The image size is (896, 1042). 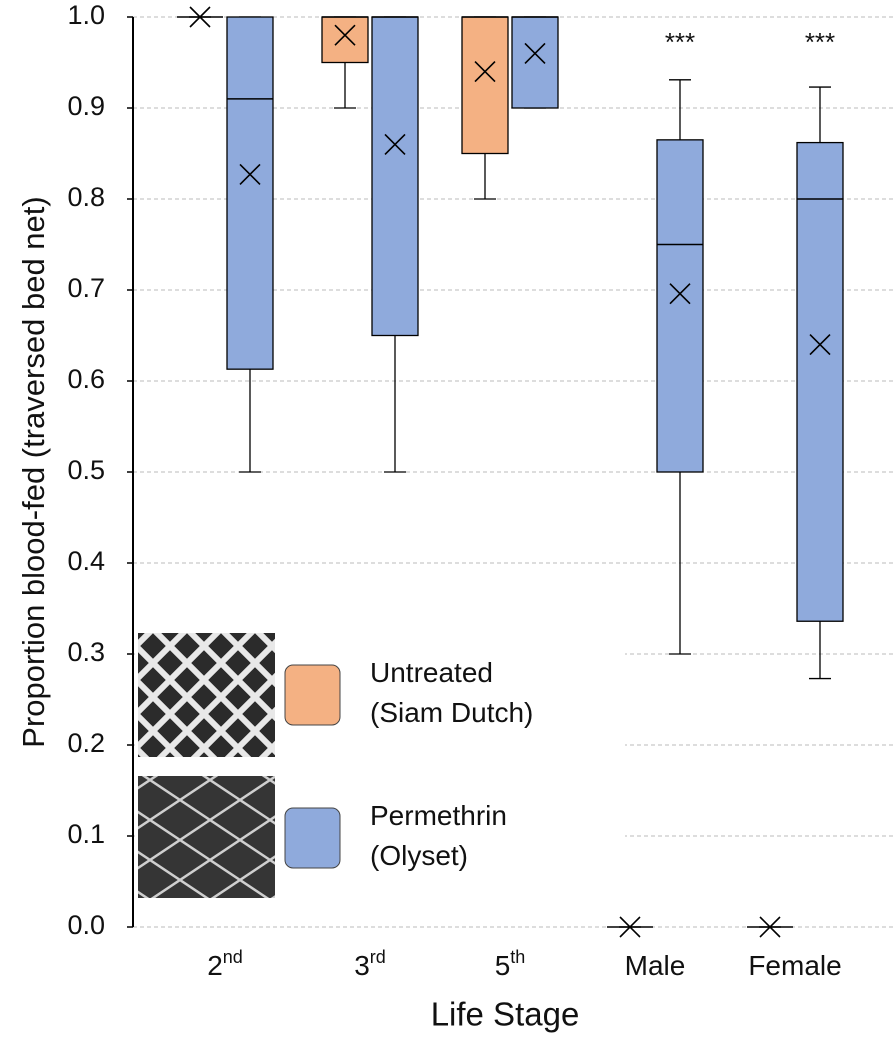 What do you see at coordinates (408, 764) in the screenshot?
I see `legend: Untreated (Siam Dutch) Permethrin (Olyset)` at bounding box center [408, 764].